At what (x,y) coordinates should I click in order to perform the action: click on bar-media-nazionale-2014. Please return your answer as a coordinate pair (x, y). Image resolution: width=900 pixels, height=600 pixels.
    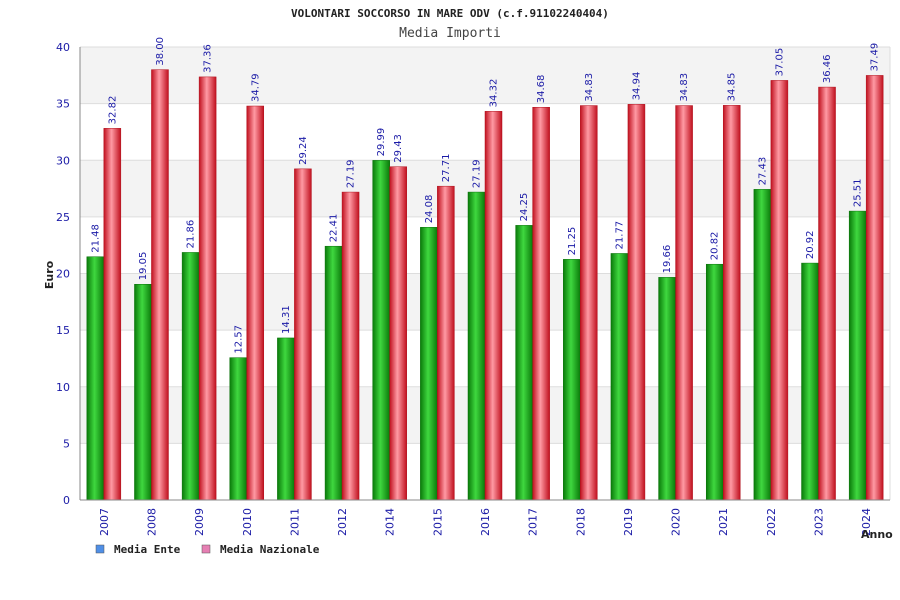
    Looking at the image, I should click on (398, 333).